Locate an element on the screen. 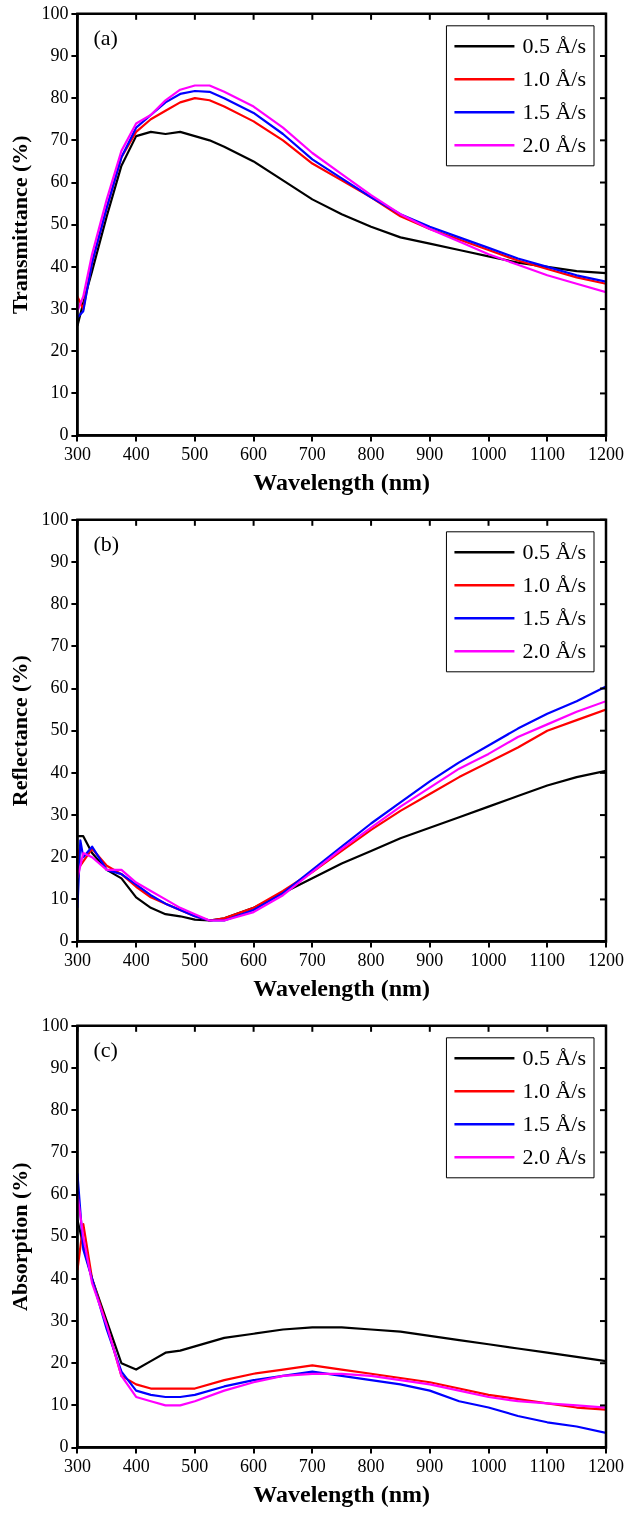 This screenshot has width=628, height=1519. annotation: (b) is located at coordinates (106, 543).